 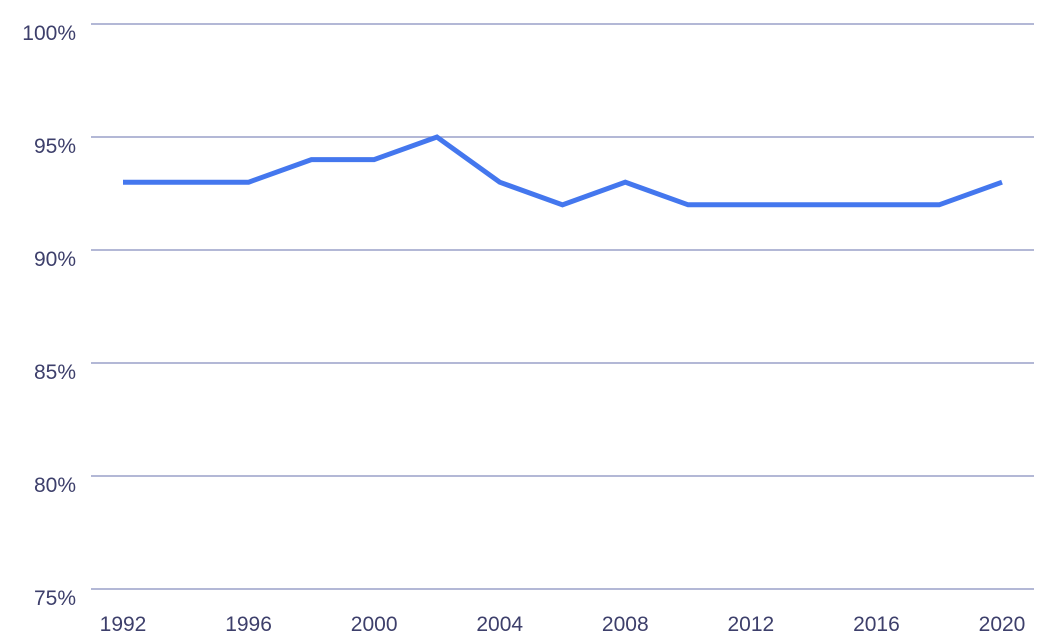 I want to click on x-tick-label: 2008, so click(x=625, y=624).